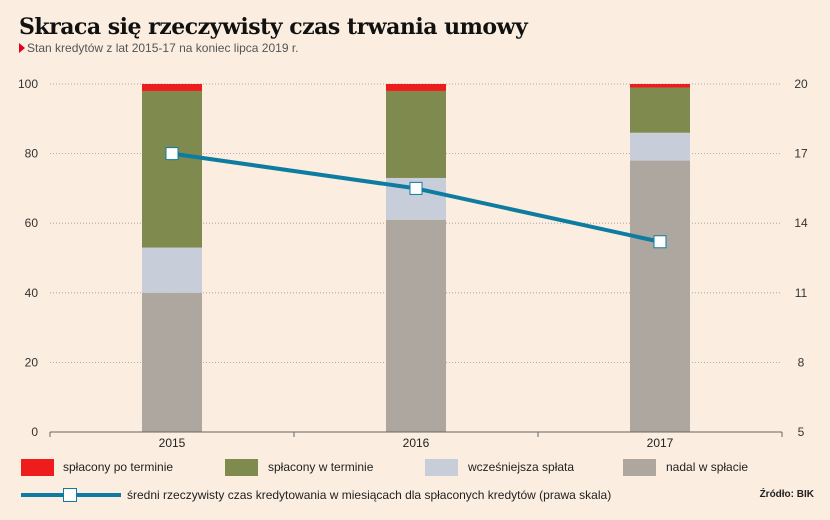 The width and height of the screenshot is (830, 520). I want to click on legend-swatch-early, so click(441, 467).